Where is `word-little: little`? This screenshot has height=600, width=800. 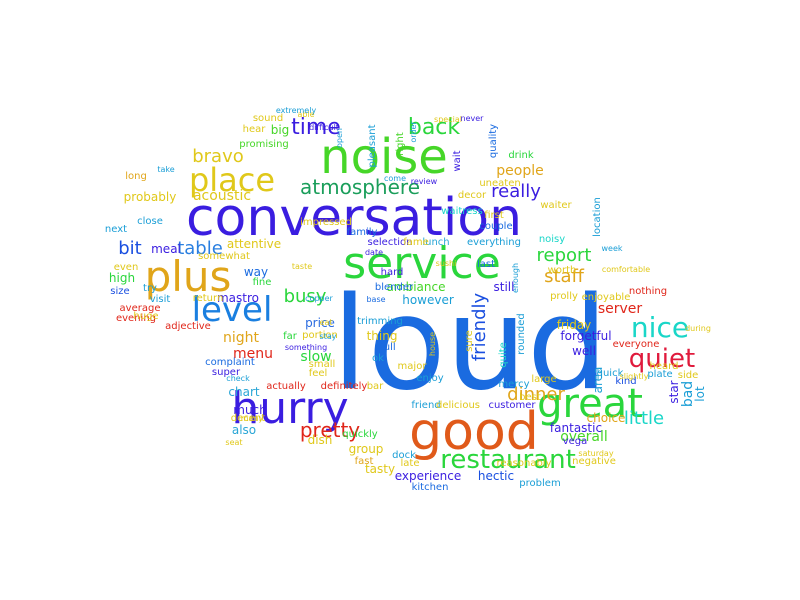 word-little: little is located at coordinates (644, 418).